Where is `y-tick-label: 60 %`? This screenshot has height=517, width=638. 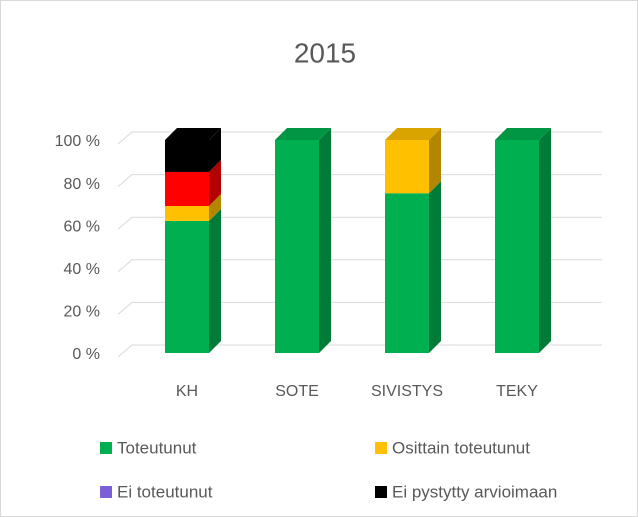
y-tick-label: 60 % is located at coordinates (82, 226).